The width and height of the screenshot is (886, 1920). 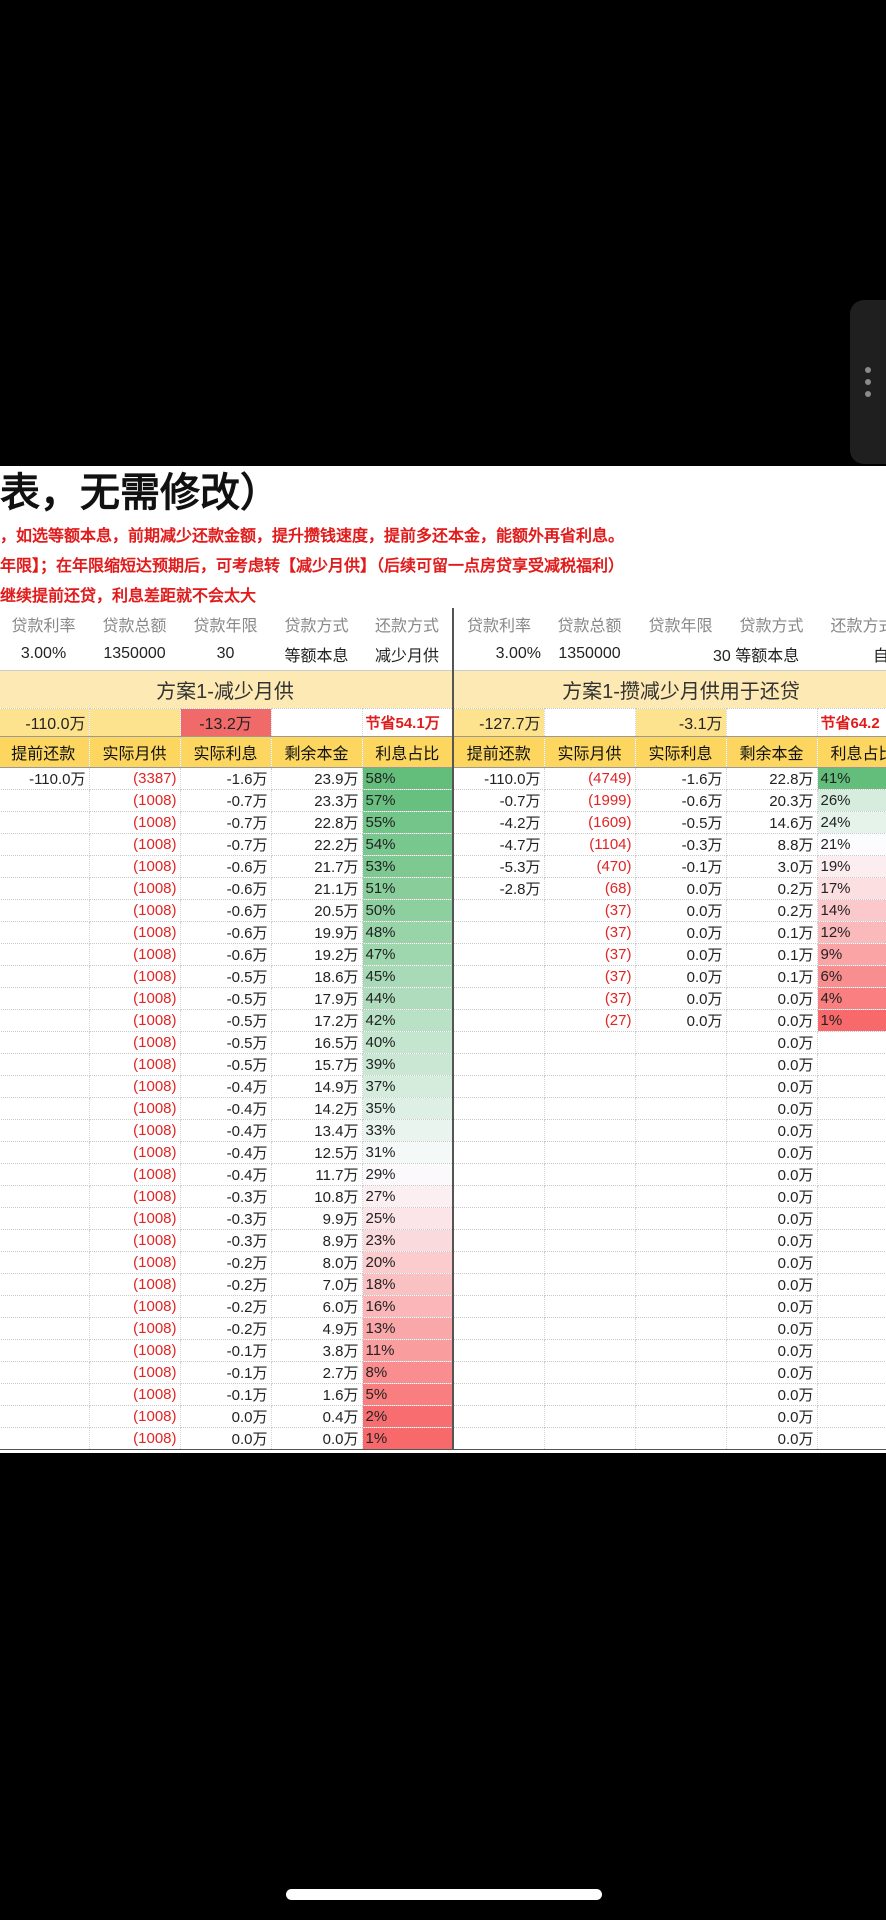 What do you see at coordinates (408, 1152) in the screenshot?
I see `interest-ratio-cell: 31%` at bounding box center [408, 1152].